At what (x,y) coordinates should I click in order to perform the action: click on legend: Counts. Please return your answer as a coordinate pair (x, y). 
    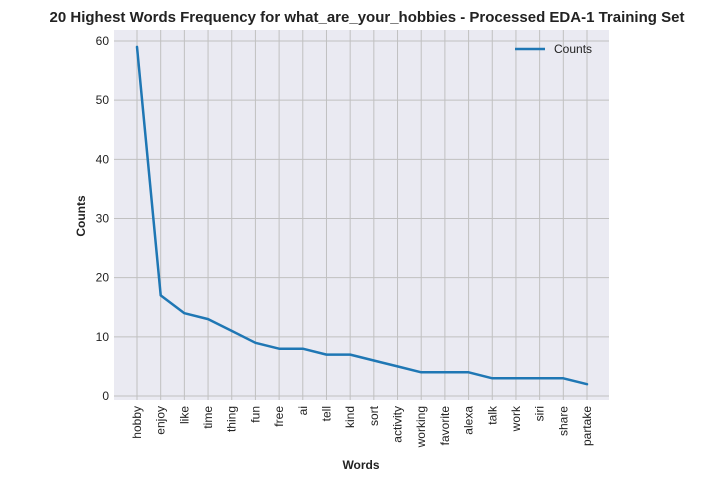
    Looking at the image, I should click on (553, 49).